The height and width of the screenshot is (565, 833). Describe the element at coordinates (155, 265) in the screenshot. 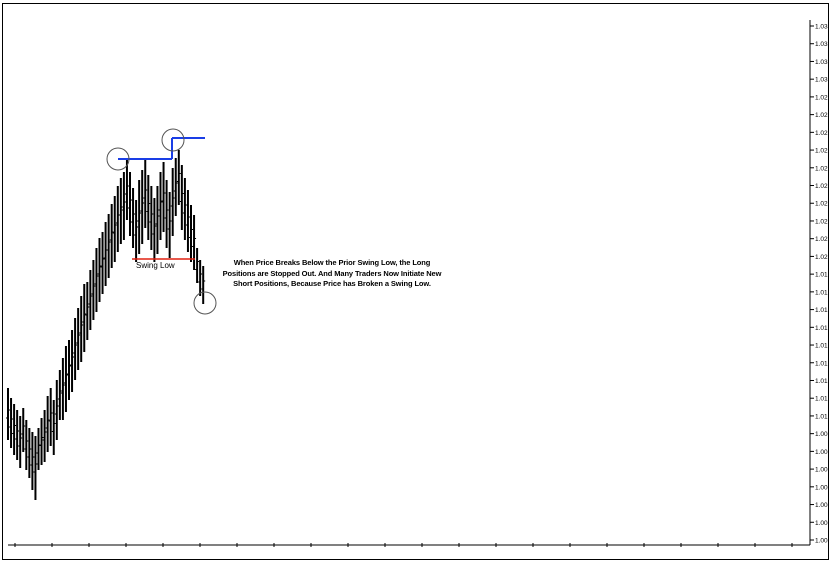

I see `swing-low-label: Swing Low` at that location.